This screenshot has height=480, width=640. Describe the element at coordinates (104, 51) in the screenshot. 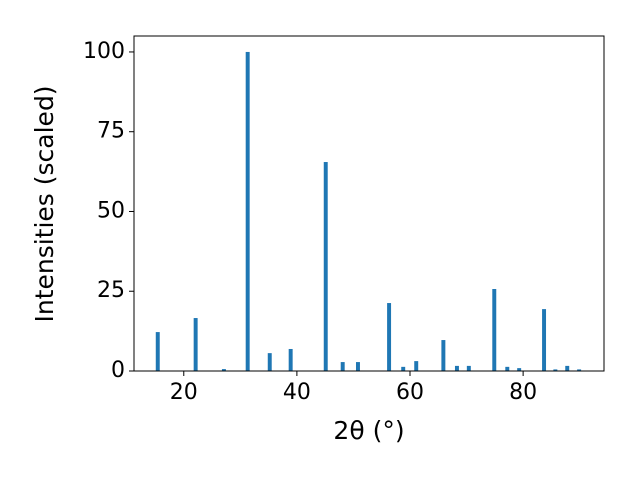

I see `y-tick-label: 100` at that location.